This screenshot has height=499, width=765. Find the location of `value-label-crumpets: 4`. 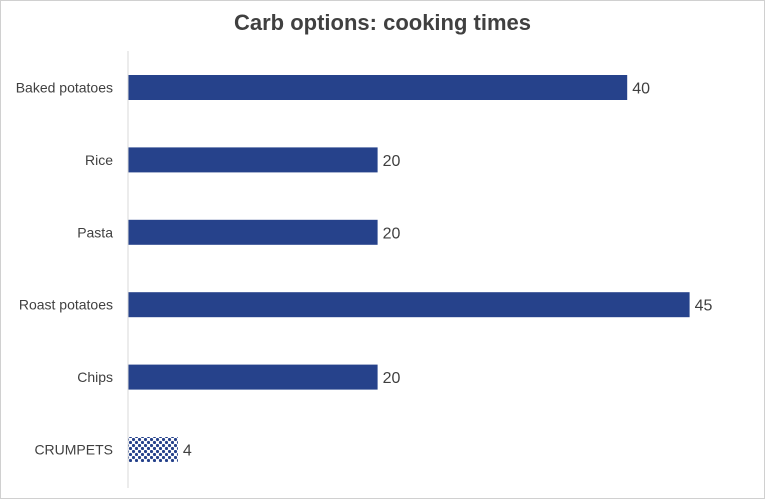

value-label-crumpets: 4 is located at coordinates (187, 451).